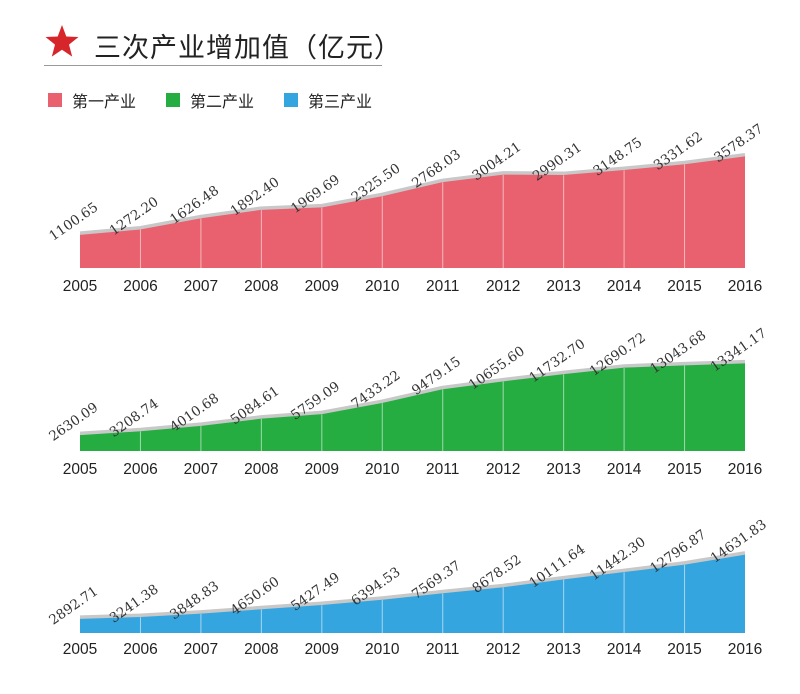 The height and width of the screenshot is (694, 800). I want to click on primary-year-label: 2008, so click(261, 286).